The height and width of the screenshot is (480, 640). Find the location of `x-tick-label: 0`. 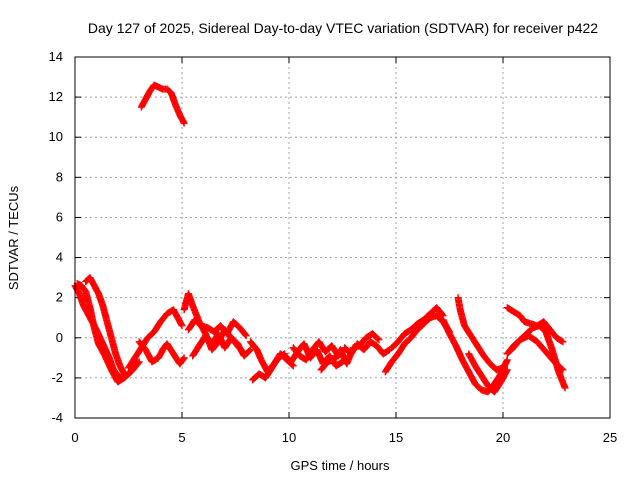

x-tick-label: 0 is located at coordinates (74, 437).